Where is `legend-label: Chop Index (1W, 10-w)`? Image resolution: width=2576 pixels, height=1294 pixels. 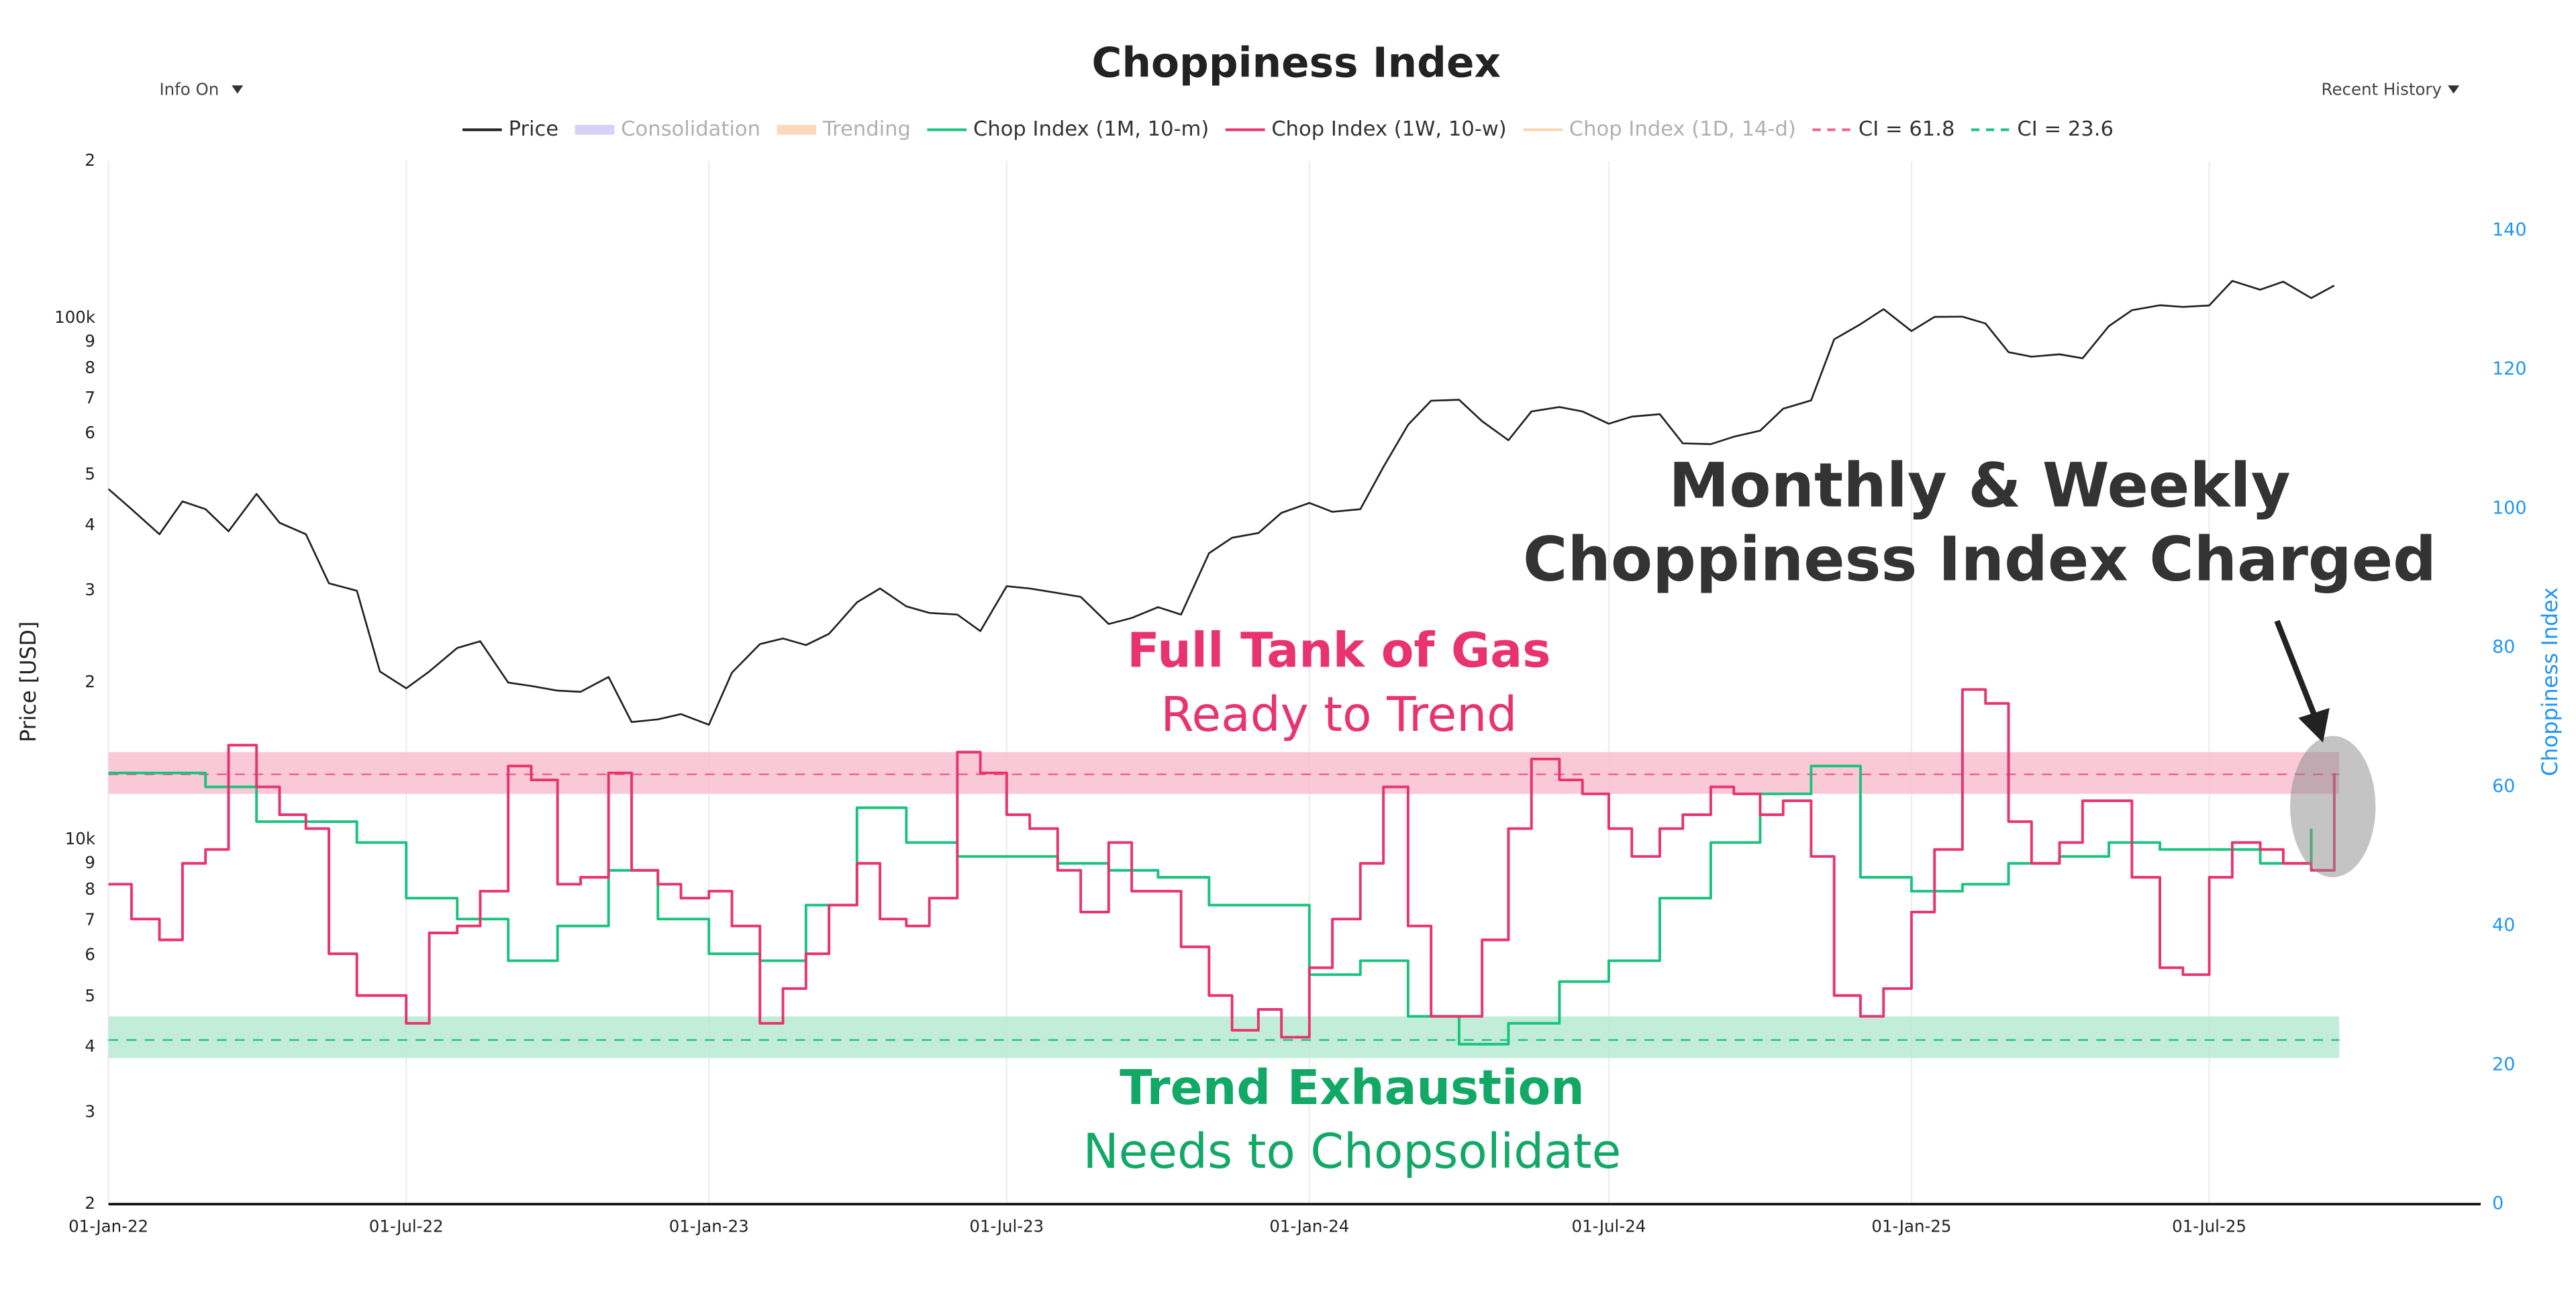 legend-label: Chop Index (1W, 10-w) is located at coordinates (1388, 129).